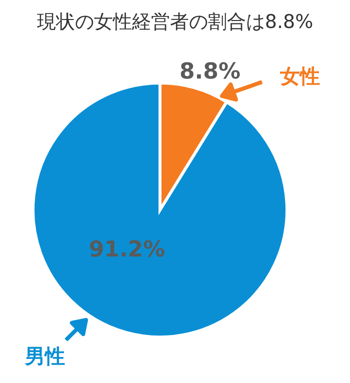 The width and height of the screenshot is (350, 383). What do you see at coordinates (175, 22) in the screenshot?
I see `chart-title: 現状の女性経営者の割合は8.8%` at bounding box center [175, 22].